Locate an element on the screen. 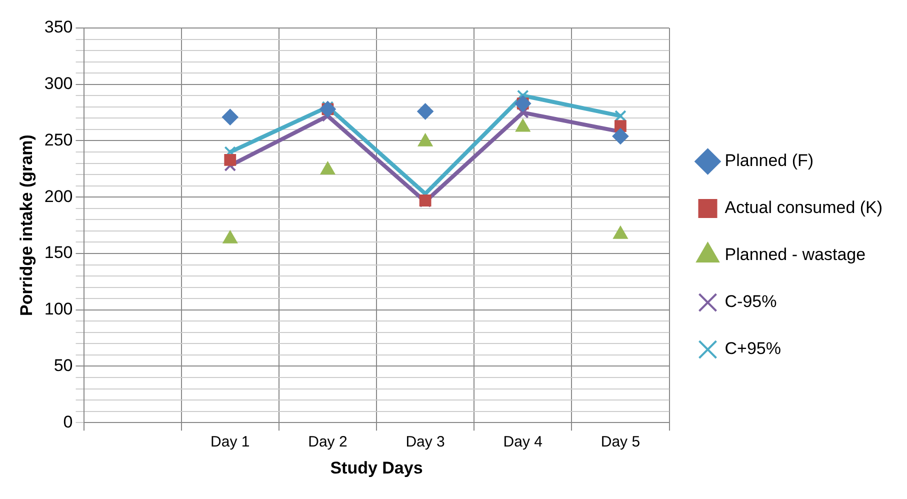  x-tick-label: Day 3 is located at coordinates (425, 442).